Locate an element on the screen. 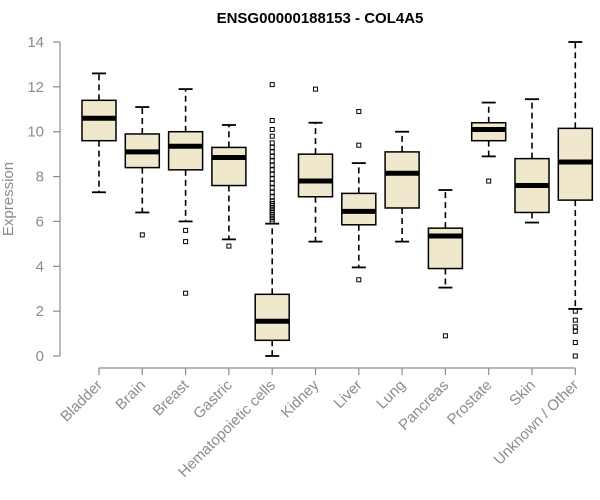 The width and height of the screenshot is (600, 500). iqr-box-lung is located at coordinates (402, 180).